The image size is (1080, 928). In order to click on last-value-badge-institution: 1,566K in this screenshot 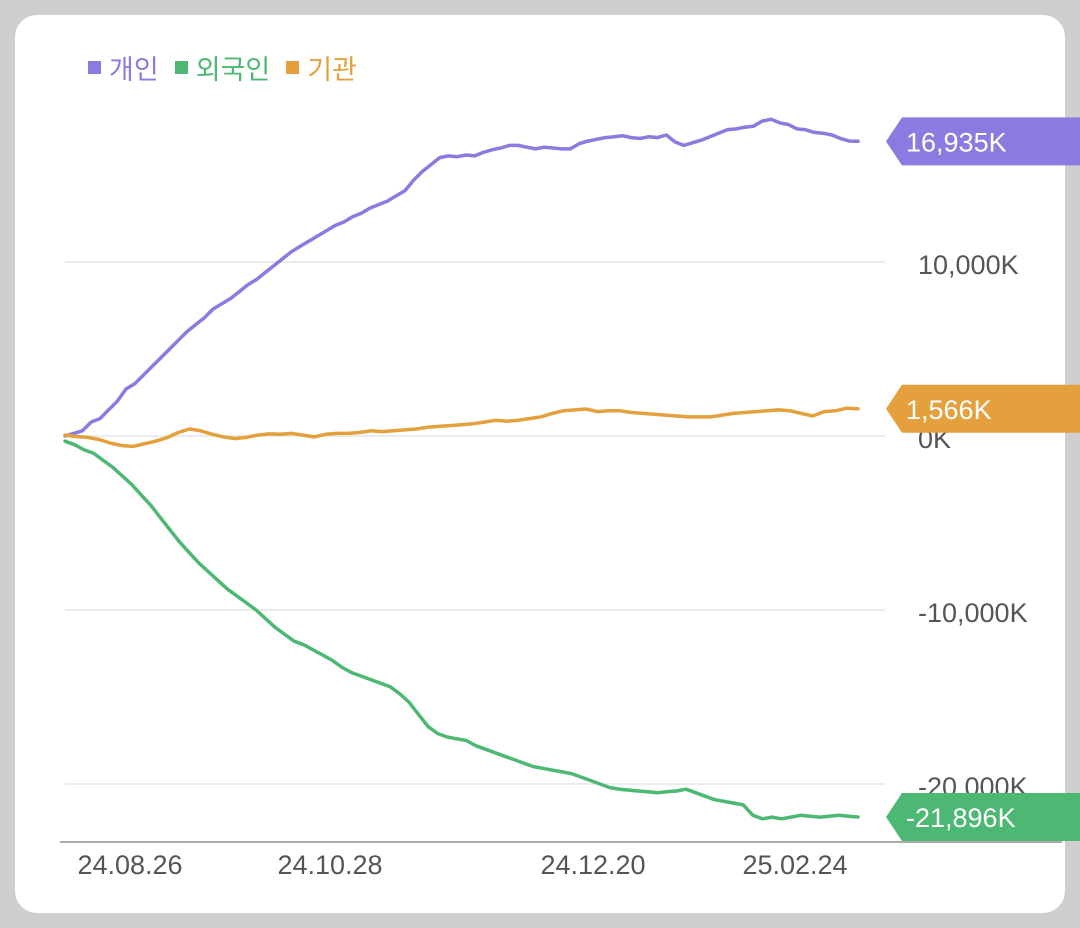, I will do `click(983, 408)`.